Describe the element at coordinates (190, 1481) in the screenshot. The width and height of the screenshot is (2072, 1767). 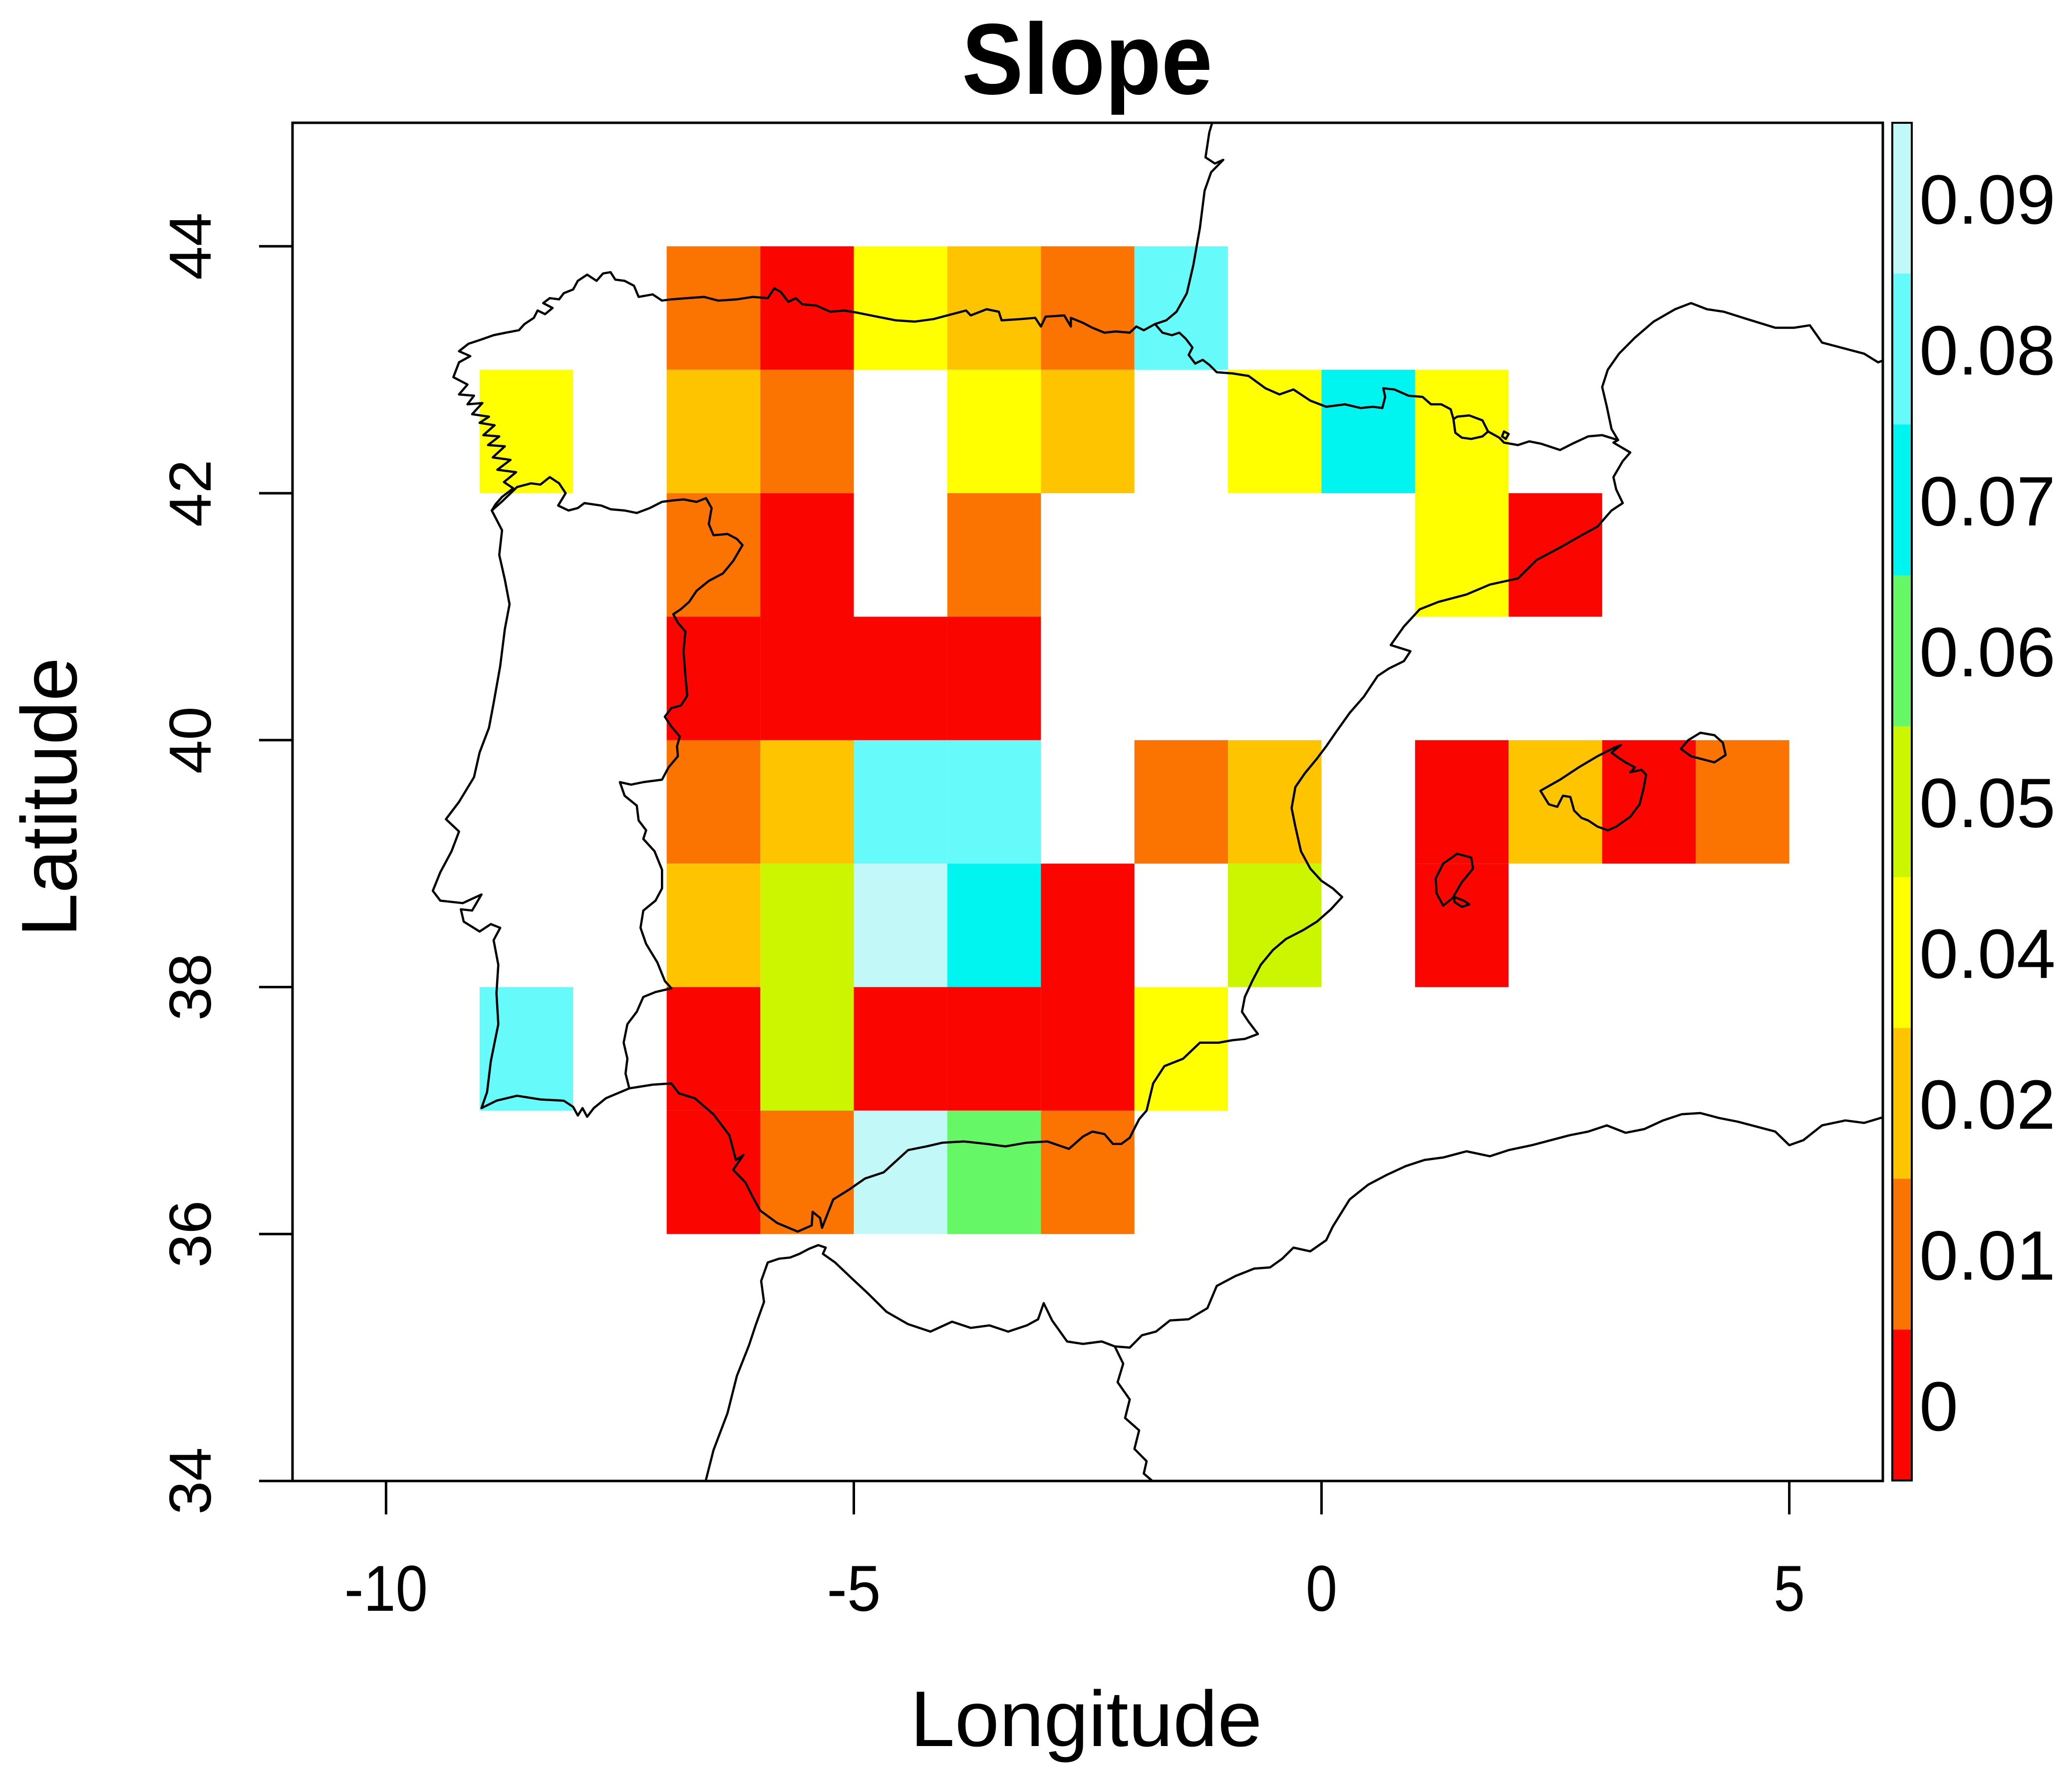
I see `svg-text: 34` at that location.